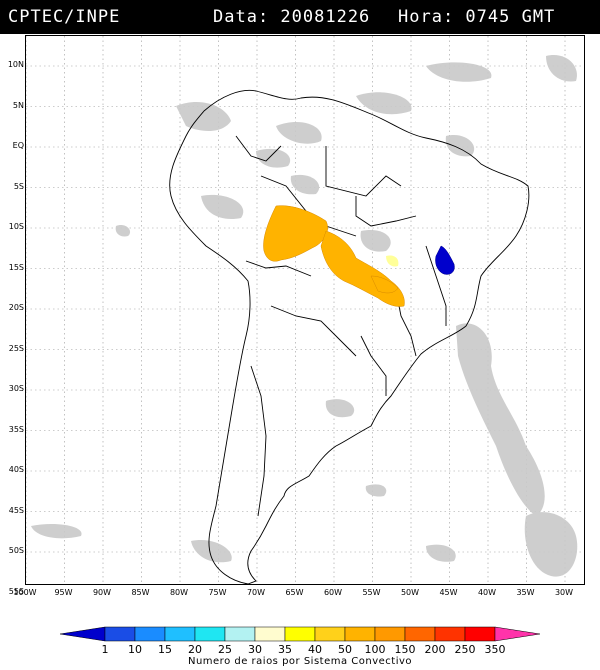 The image size is (600, 670). I want to click on header-bar: CPTEC/INPE Data: 20081226 Hora: 0745 GMT, so click(300, 17).